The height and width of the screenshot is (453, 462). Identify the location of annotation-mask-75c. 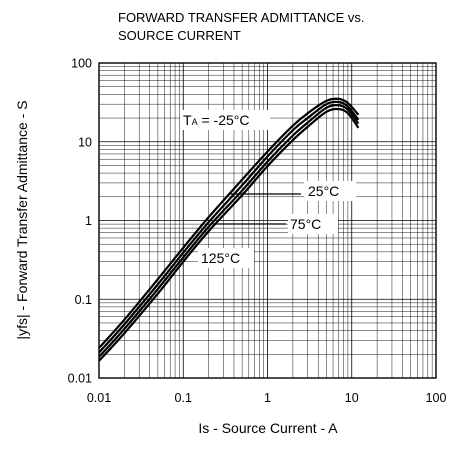
(313, 224).